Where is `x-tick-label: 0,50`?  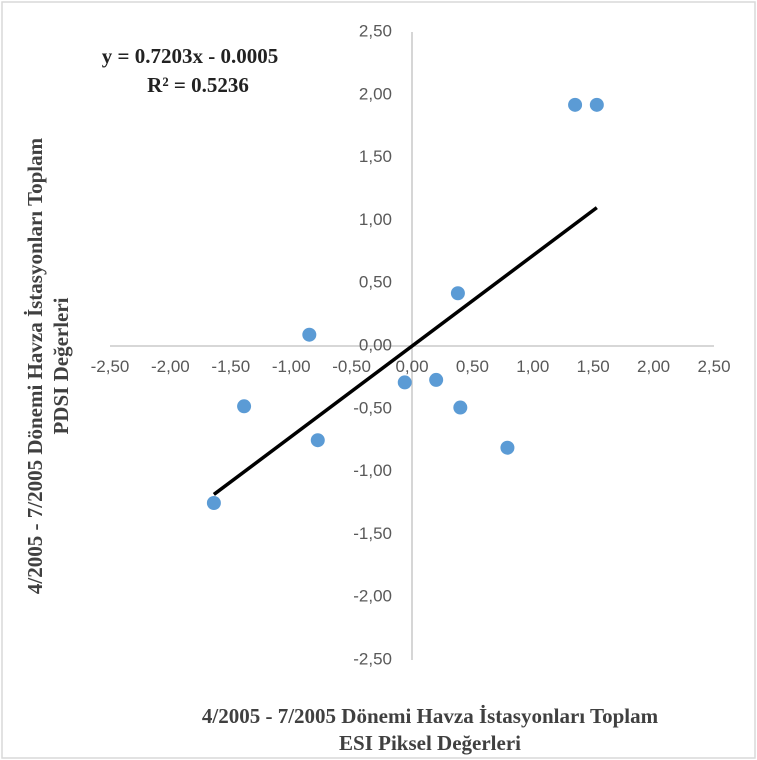
x-tick-label: 0,50 is located at coordinates (472, 366).